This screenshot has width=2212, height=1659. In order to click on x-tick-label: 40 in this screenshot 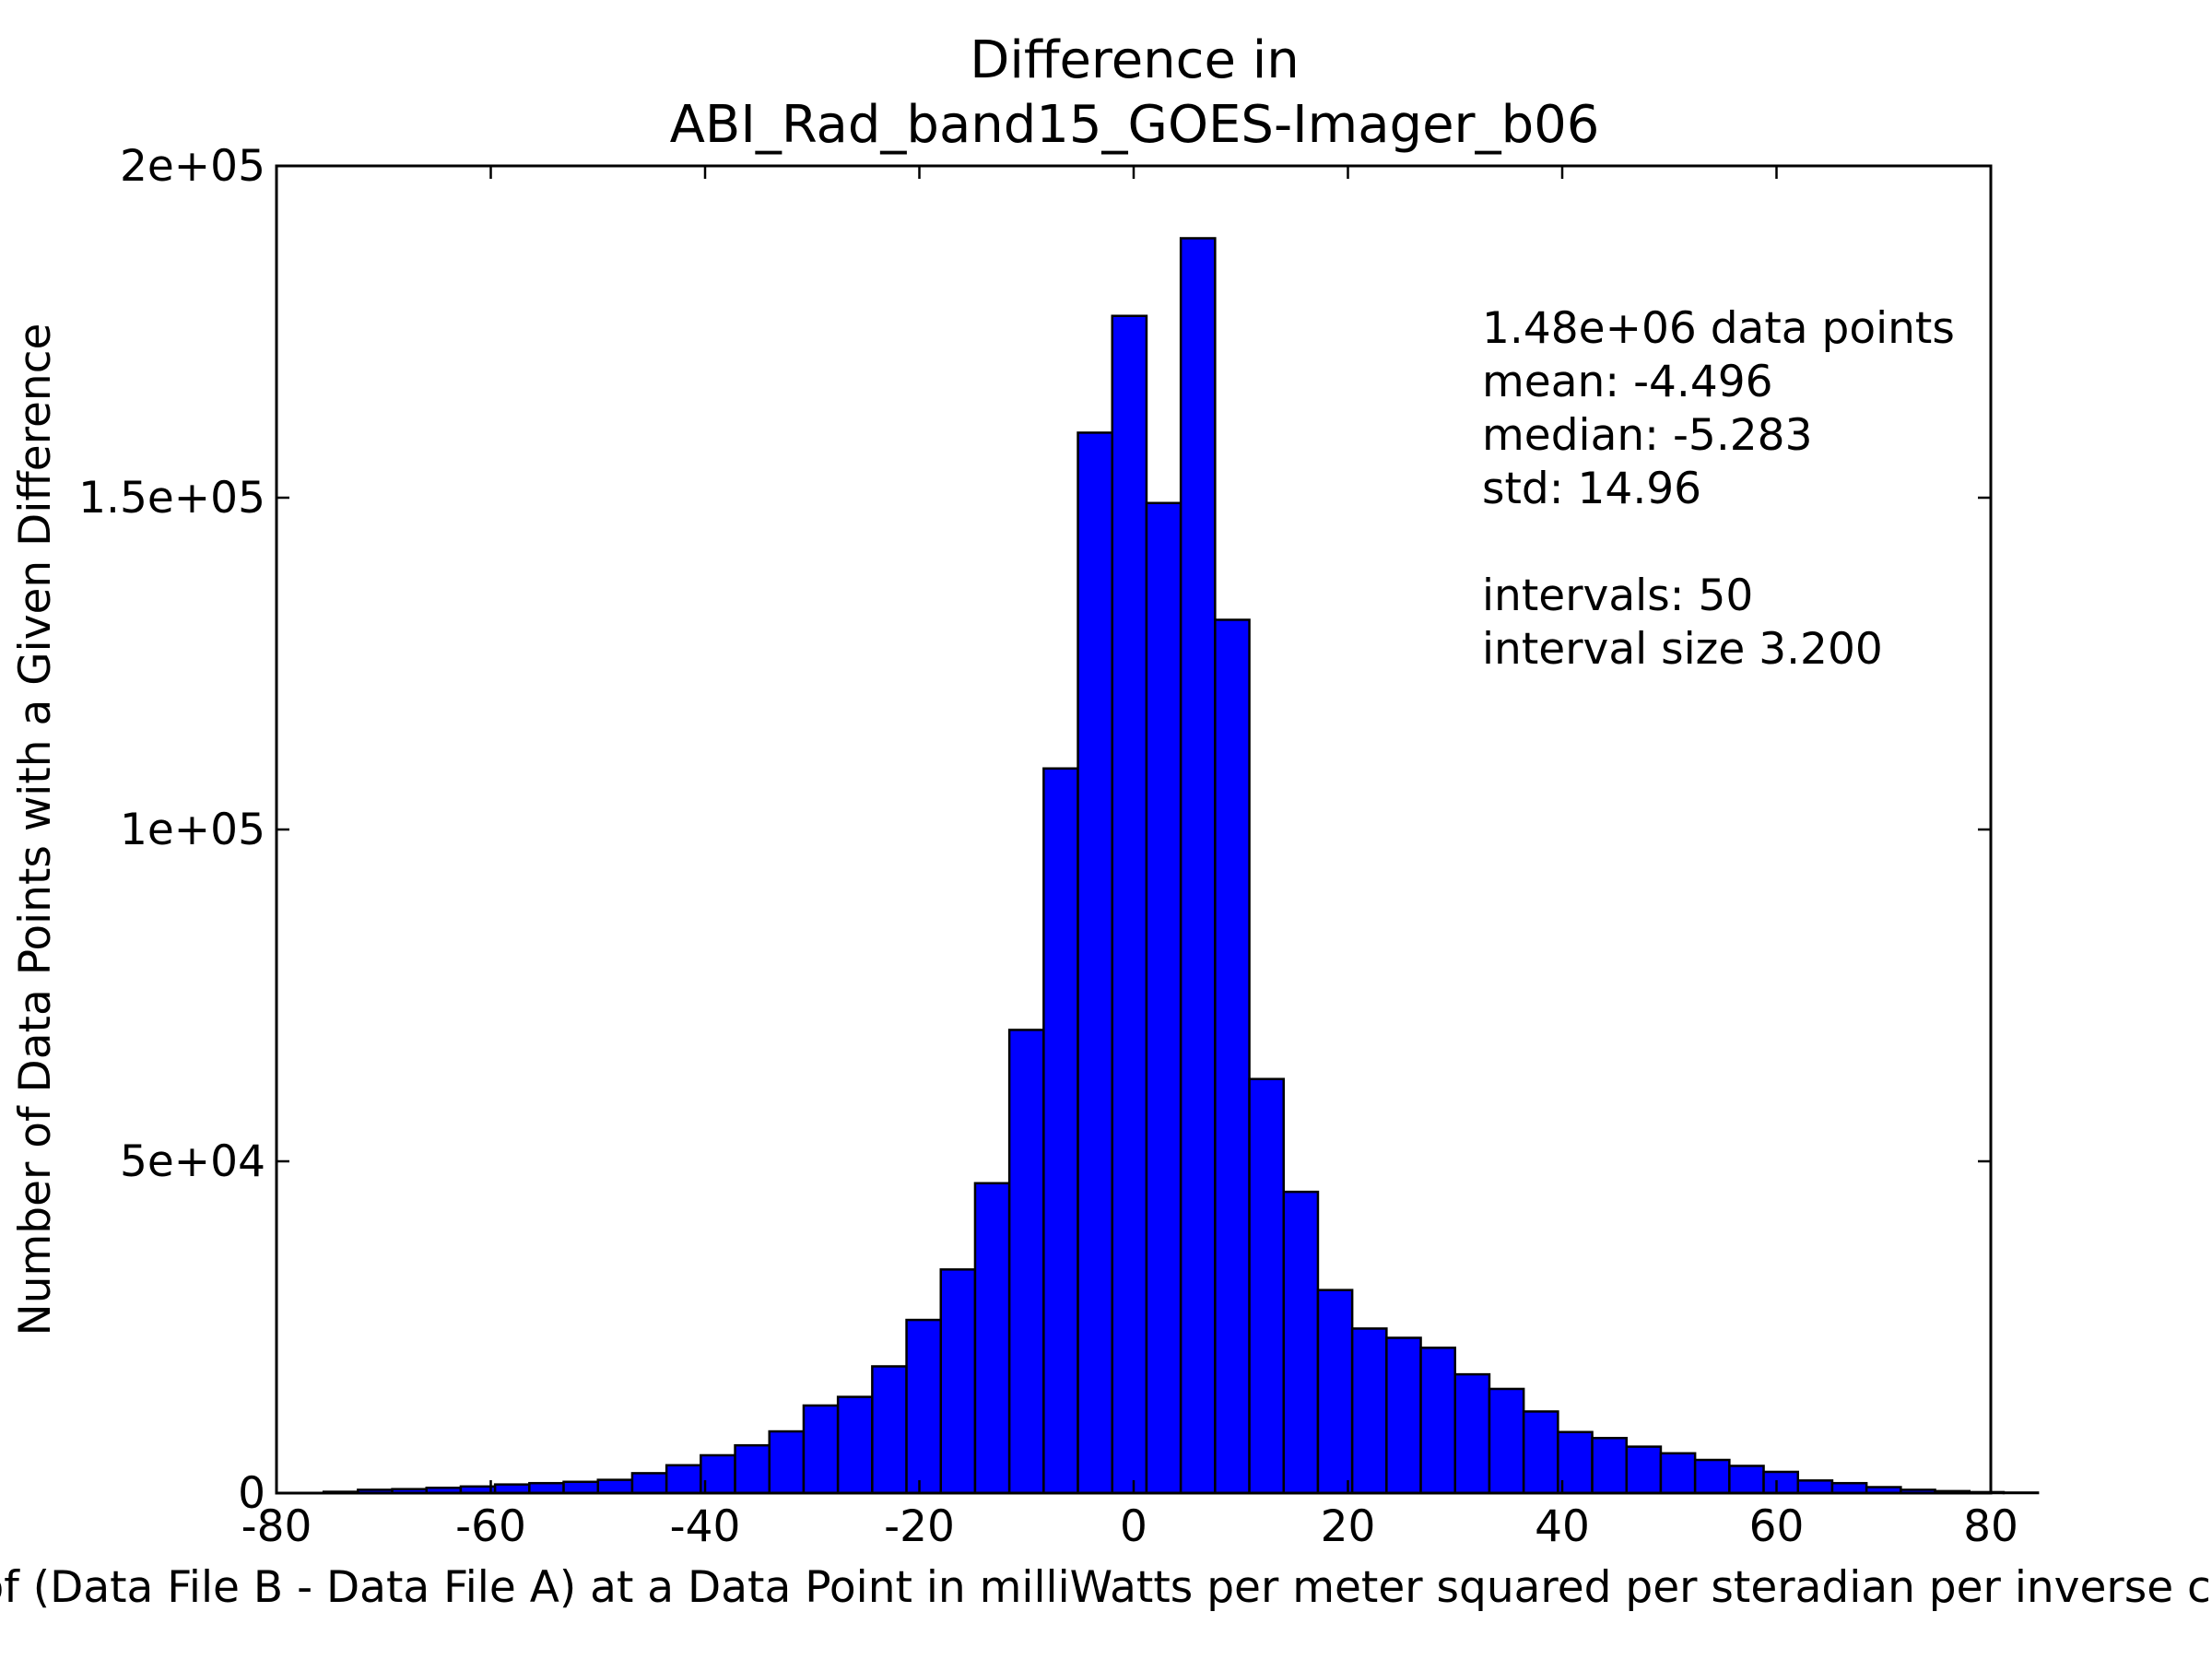, I will do `click(1562, 1526)`.